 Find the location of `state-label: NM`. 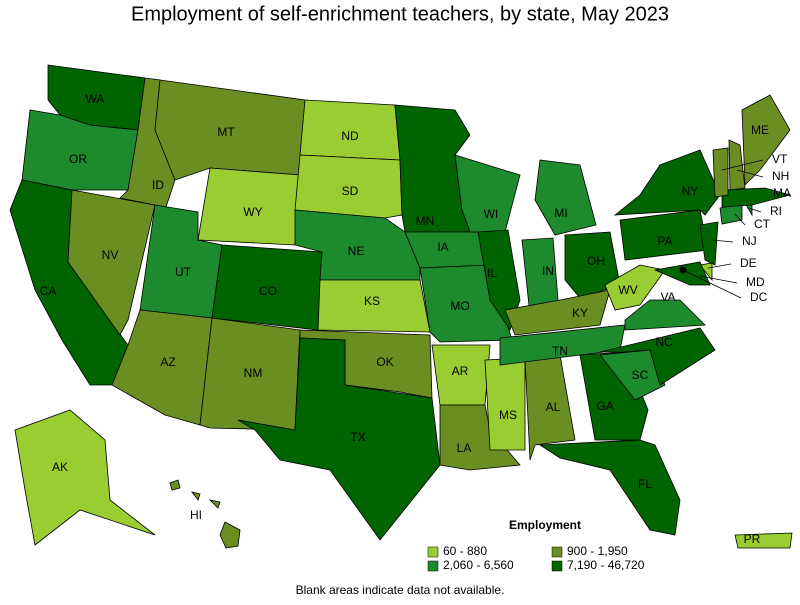

state-label: NM is located at coordinates (253, 373).